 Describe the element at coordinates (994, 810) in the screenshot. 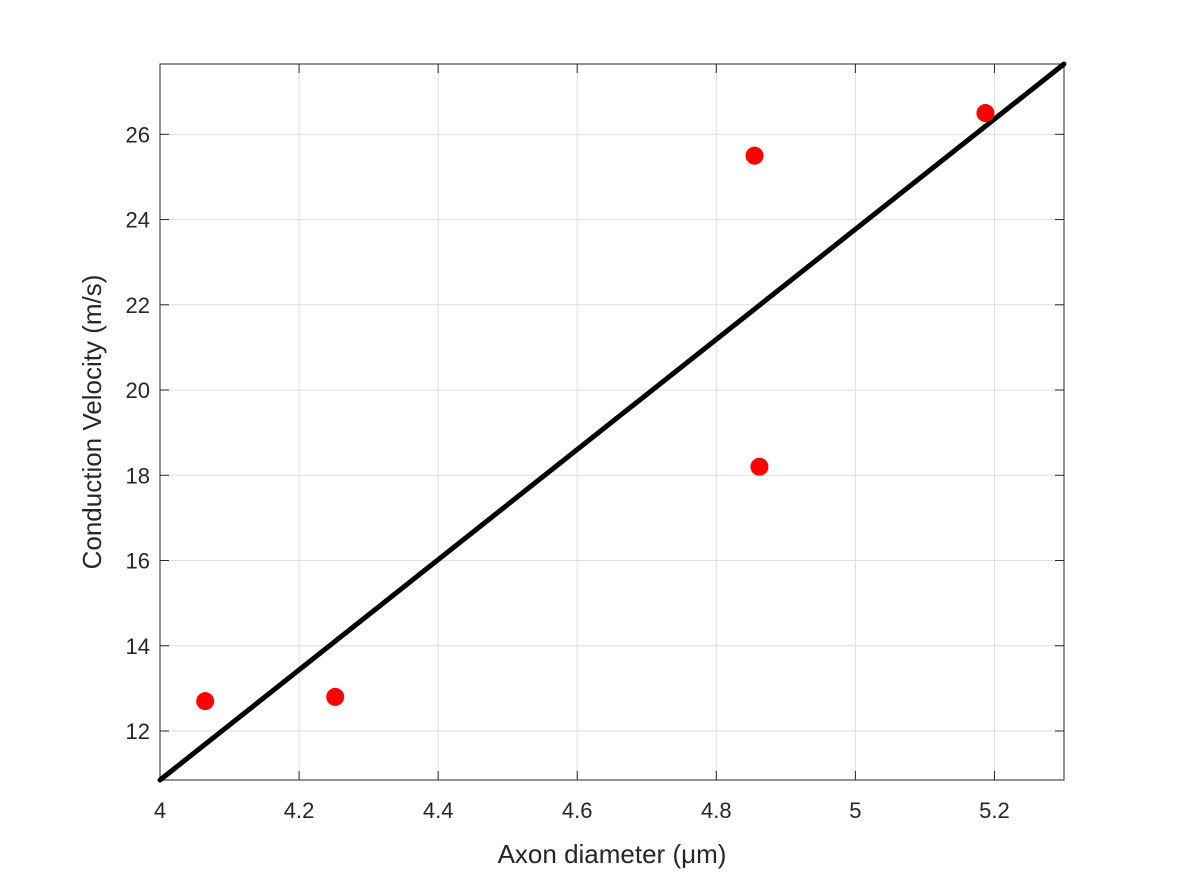

I see `x-tick-label: 5.2` at that location.